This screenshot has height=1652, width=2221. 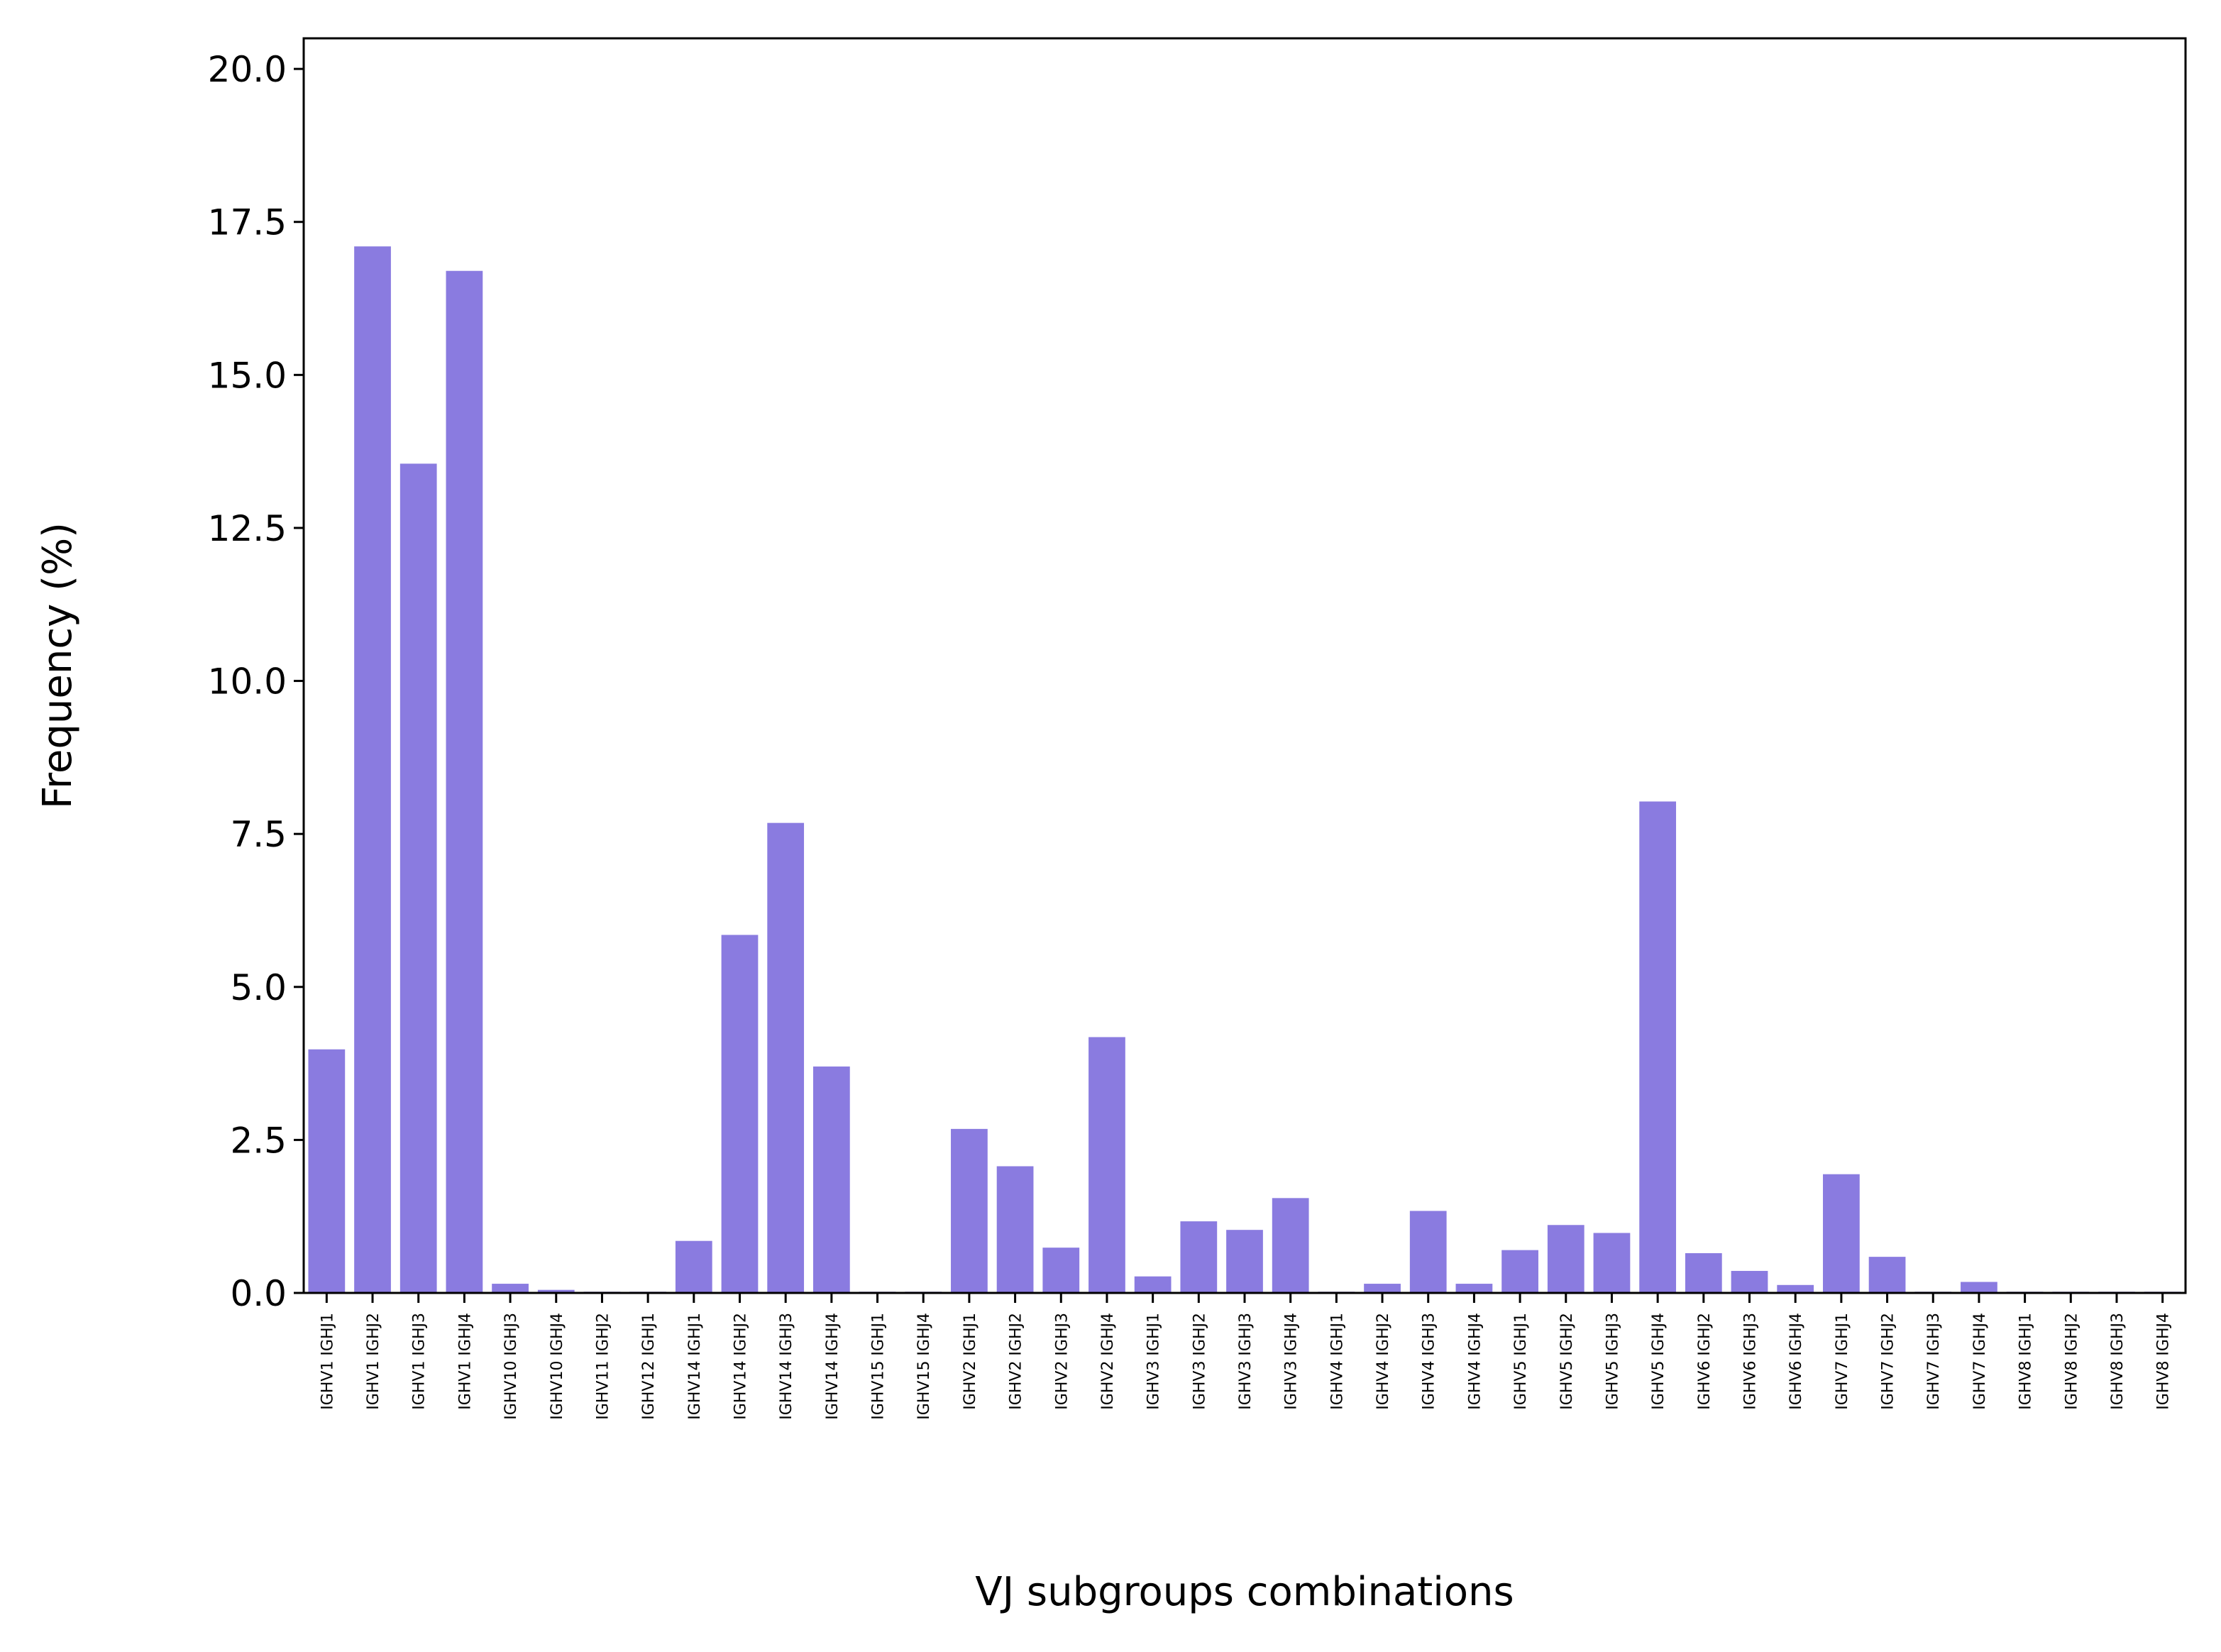 What do you see at coordinates (1474, 1288) in the screenshot?
I see `bar-ighv4-ighj4` at bounding box center [1474, 1288].